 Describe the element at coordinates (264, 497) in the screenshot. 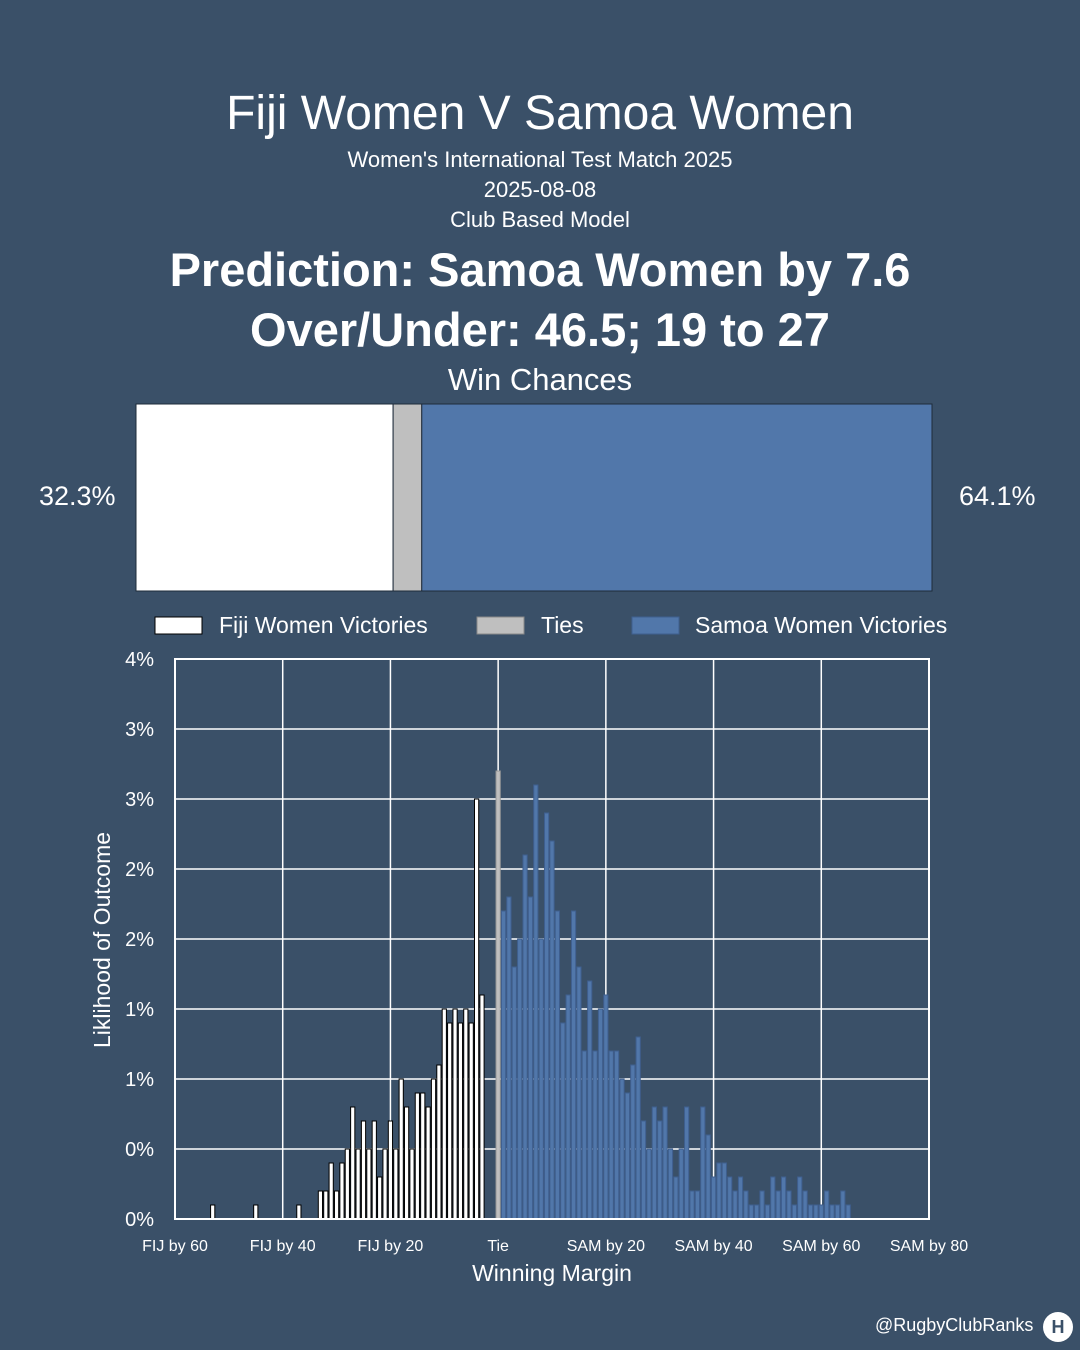

I see `winbar-fiji-segment` at that location.